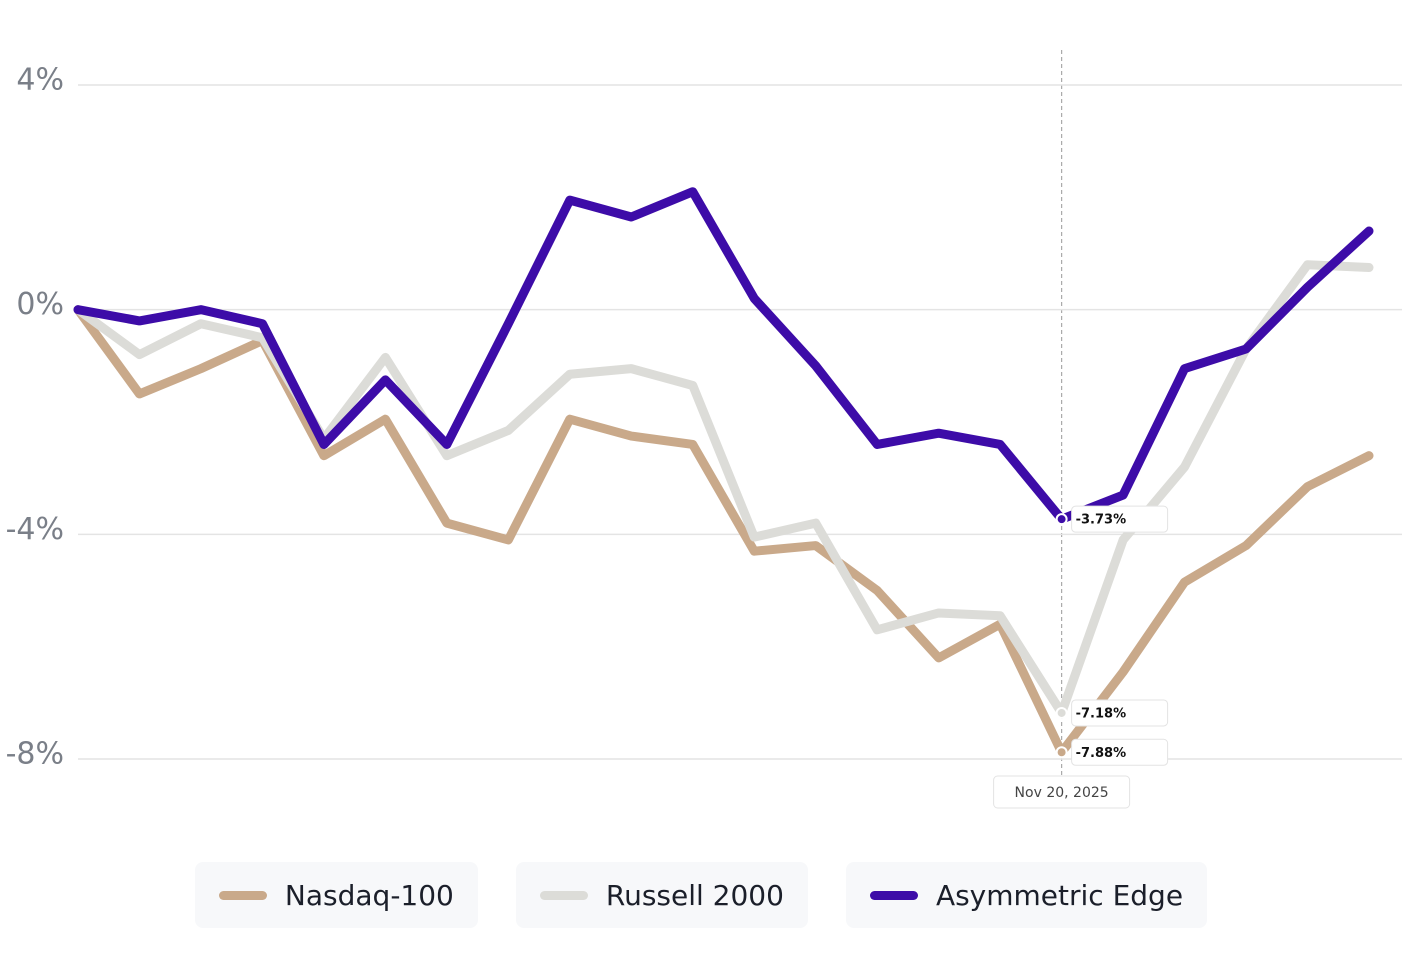 The height and width of the screenshot is (954, 1402). I want to click on legend: Nasdaq-100 Russell 2000 Asymmetric Edge, so click(701, 895).